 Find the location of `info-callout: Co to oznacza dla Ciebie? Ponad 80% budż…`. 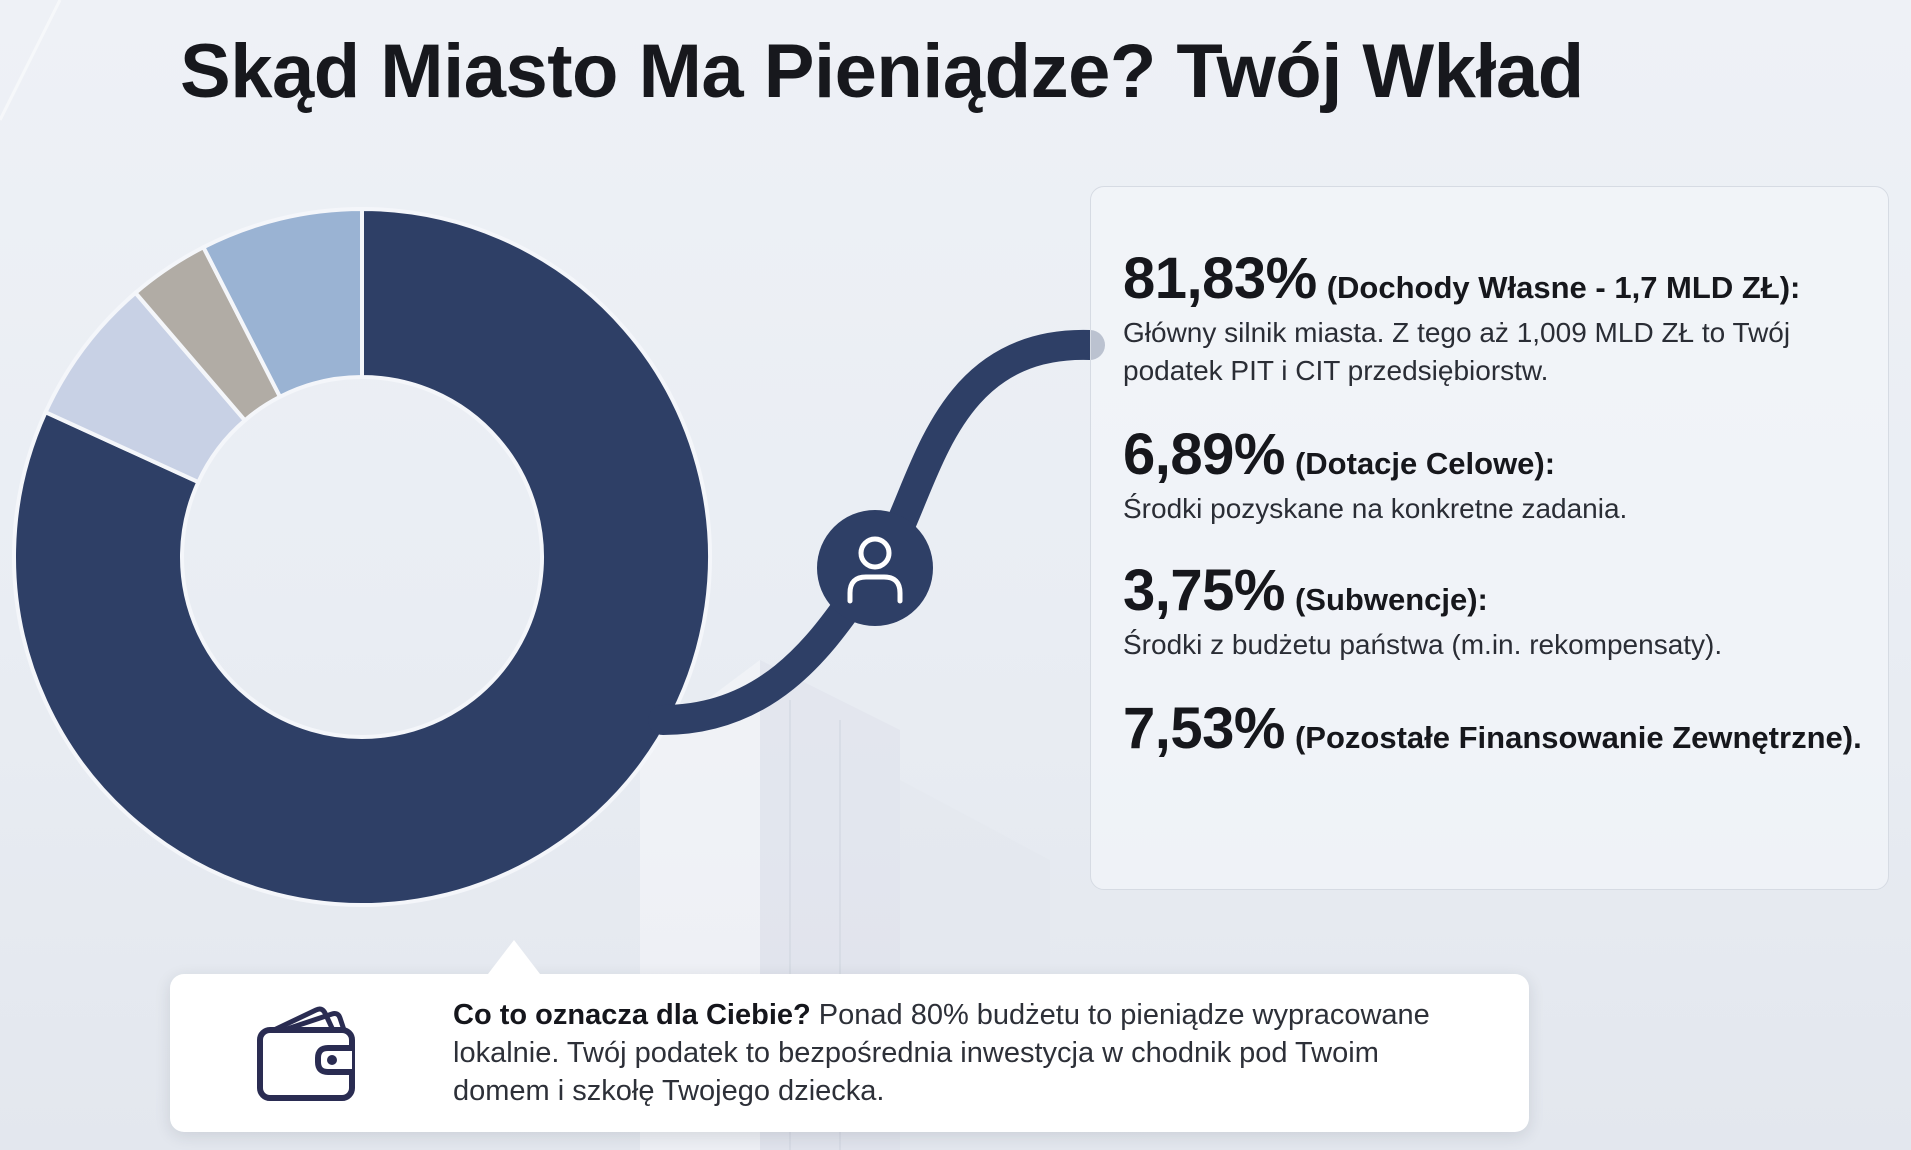

info-callout: Co to oznacza dla Ciebie? Ponad 80% budż… is located at coordinates (849, 1036).